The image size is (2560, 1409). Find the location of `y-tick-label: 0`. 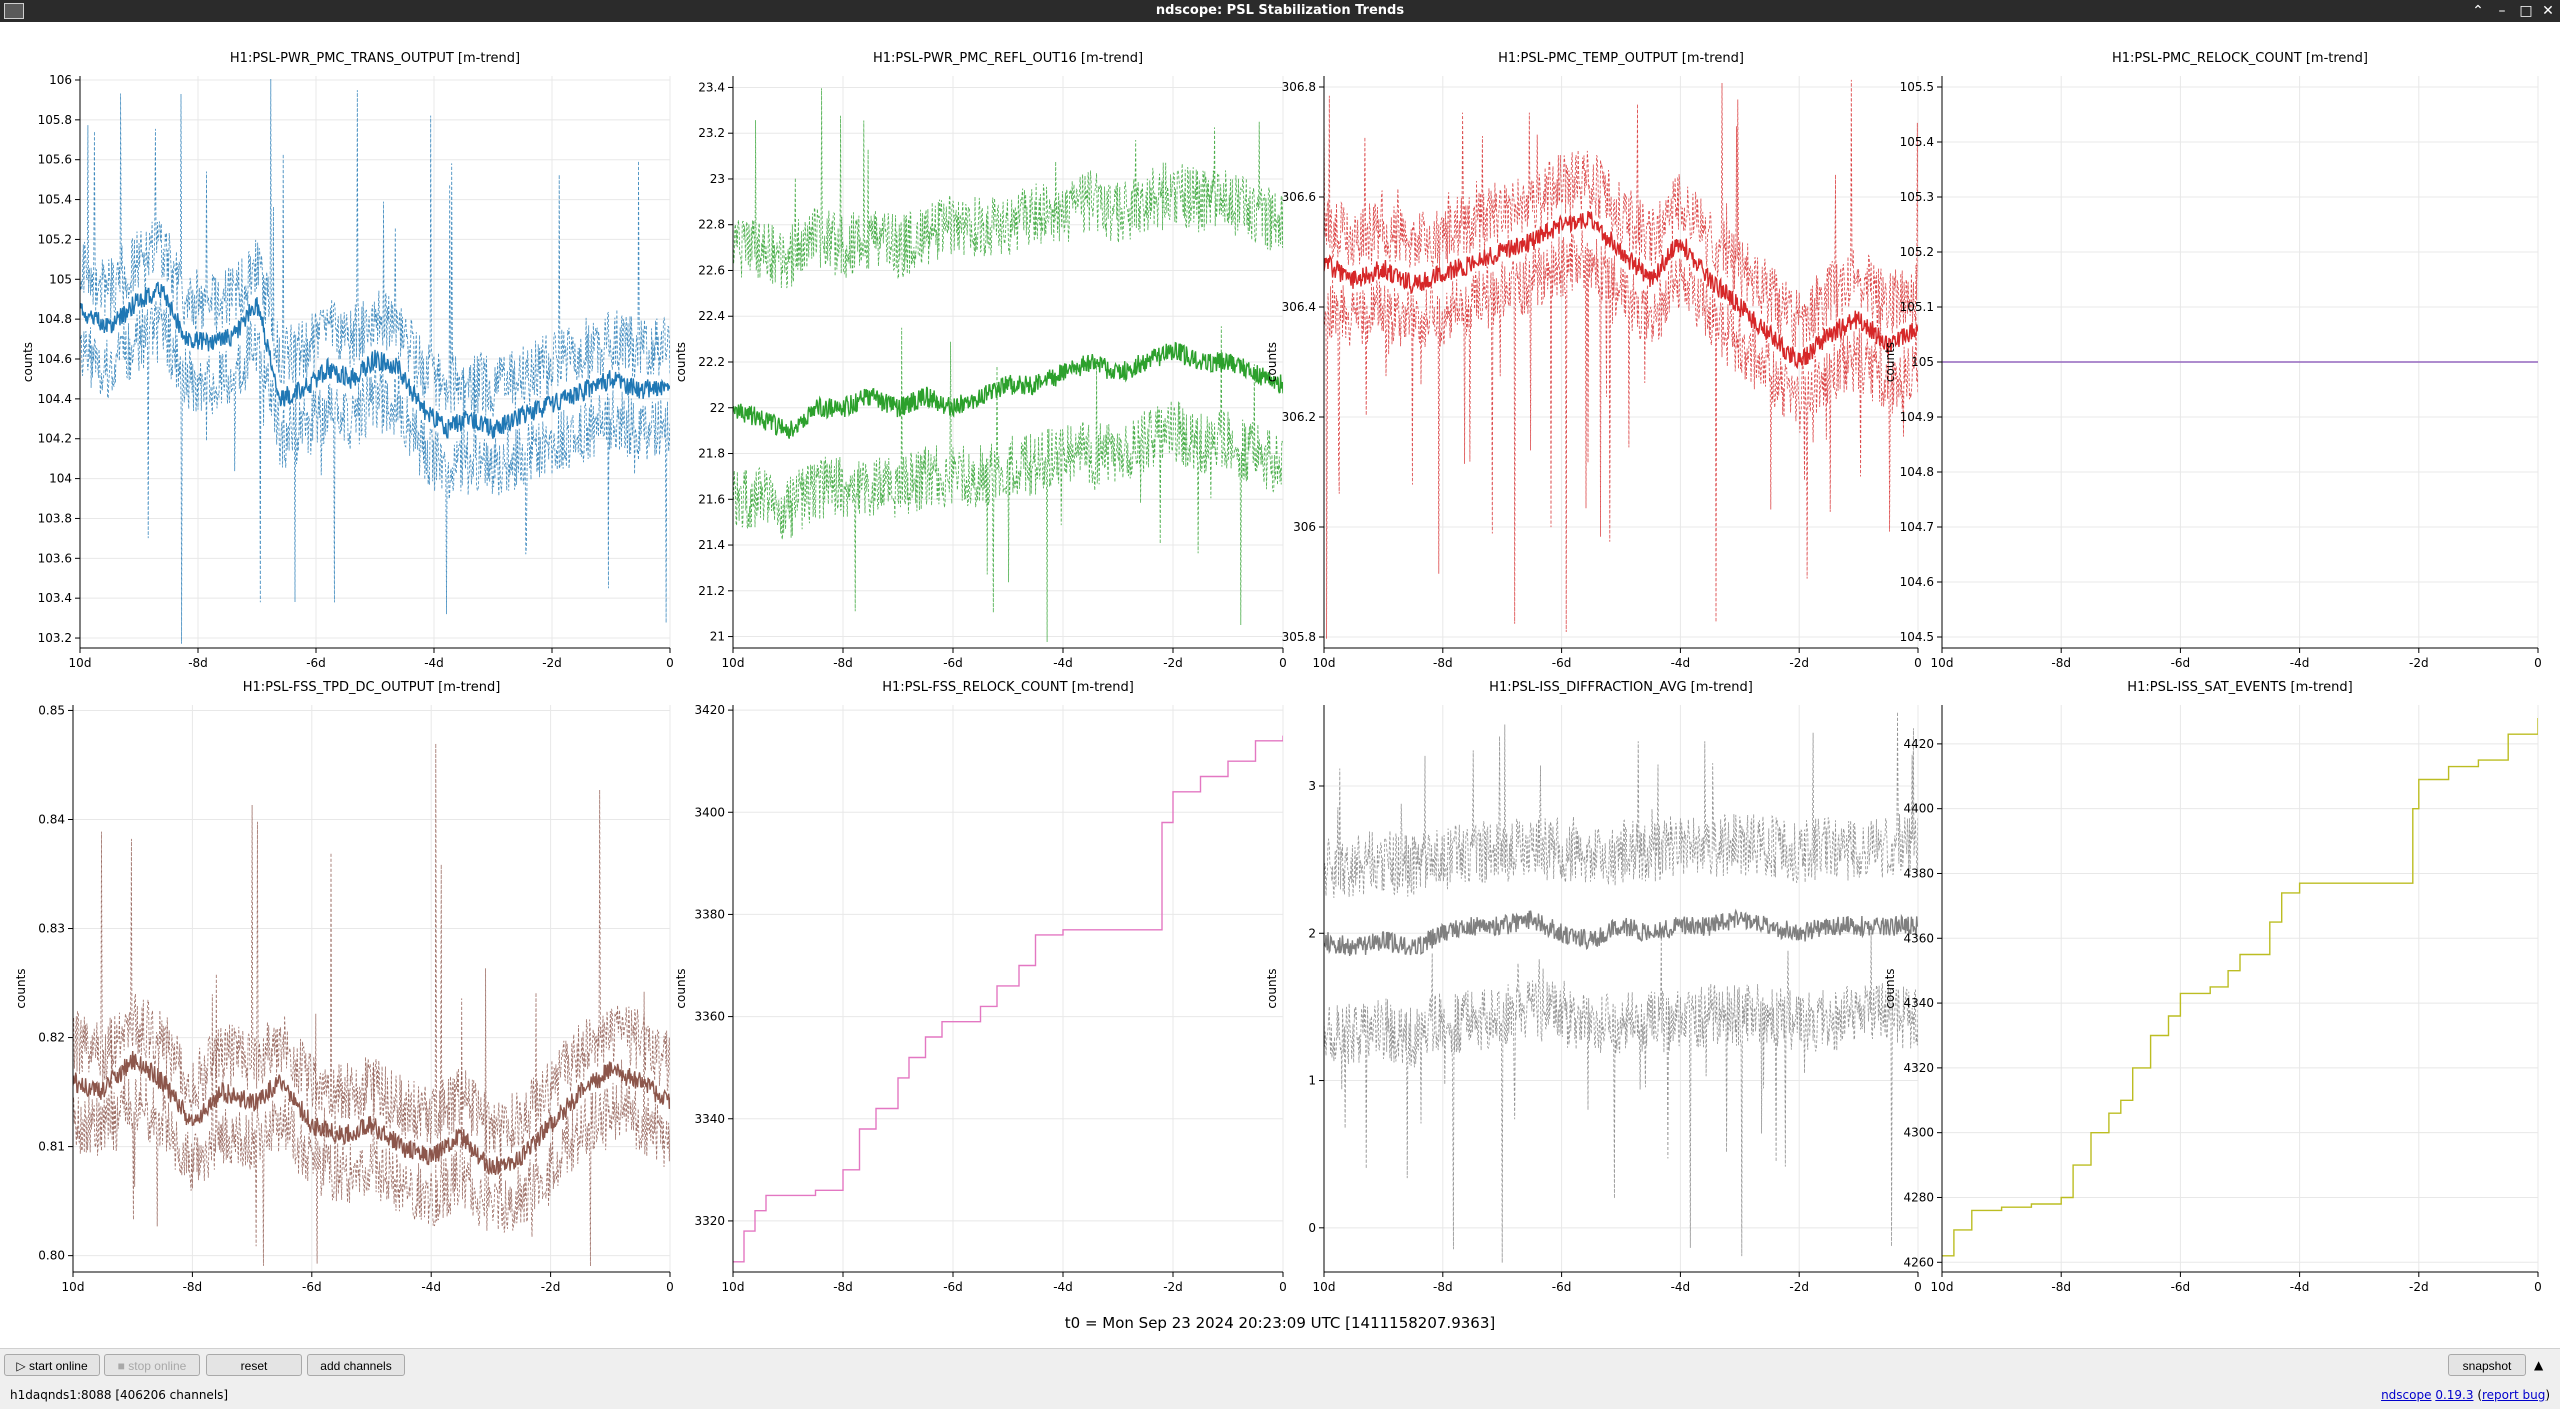

y-tick-label: 0 is located at coordinates (1312, 1228).